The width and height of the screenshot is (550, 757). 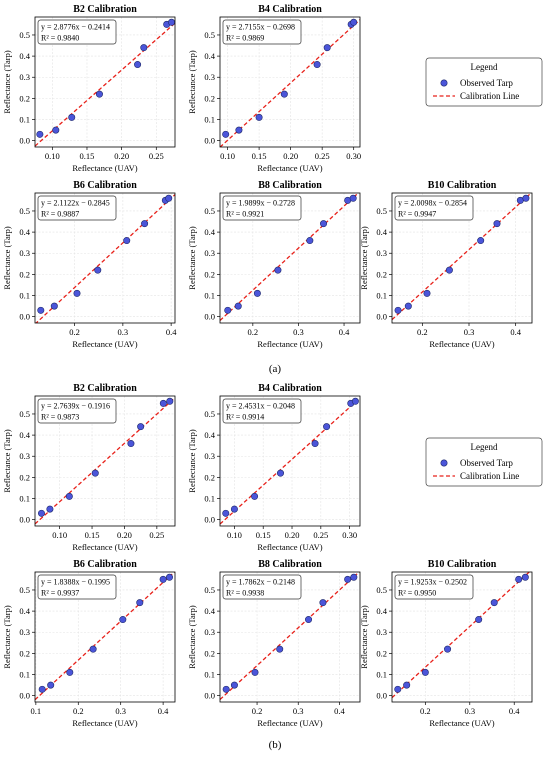 I want to click on legend-observed-label: Observed Tarp, so click(x=486, y=463).